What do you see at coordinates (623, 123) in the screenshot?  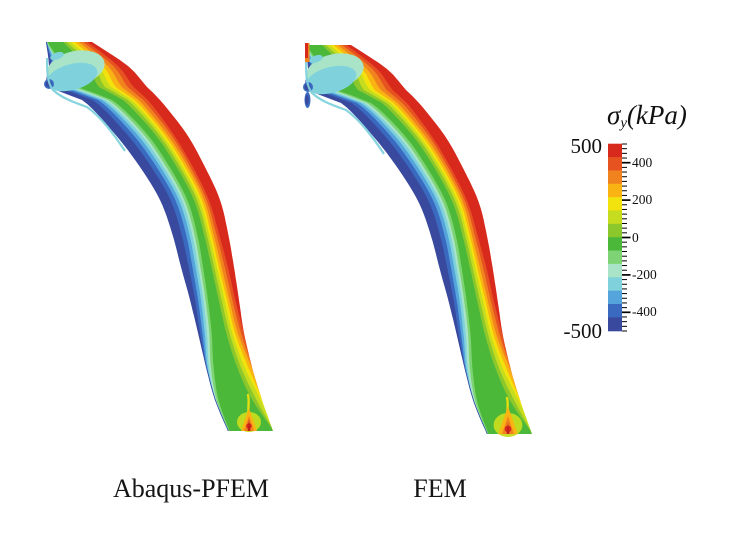 I see `sigma-subscript: y` at bounding box center [623, 123].